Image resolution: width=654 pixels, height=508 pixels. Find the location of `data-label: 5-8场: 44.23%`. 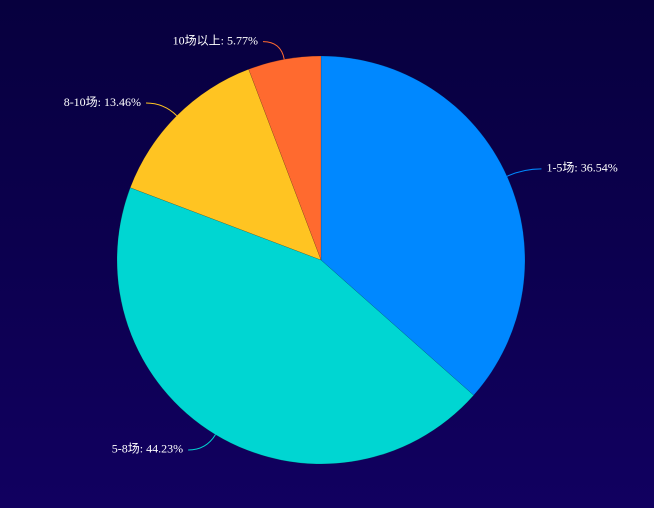

data-label: 5-8场: 44.23% is located at coordinates (147, 449).